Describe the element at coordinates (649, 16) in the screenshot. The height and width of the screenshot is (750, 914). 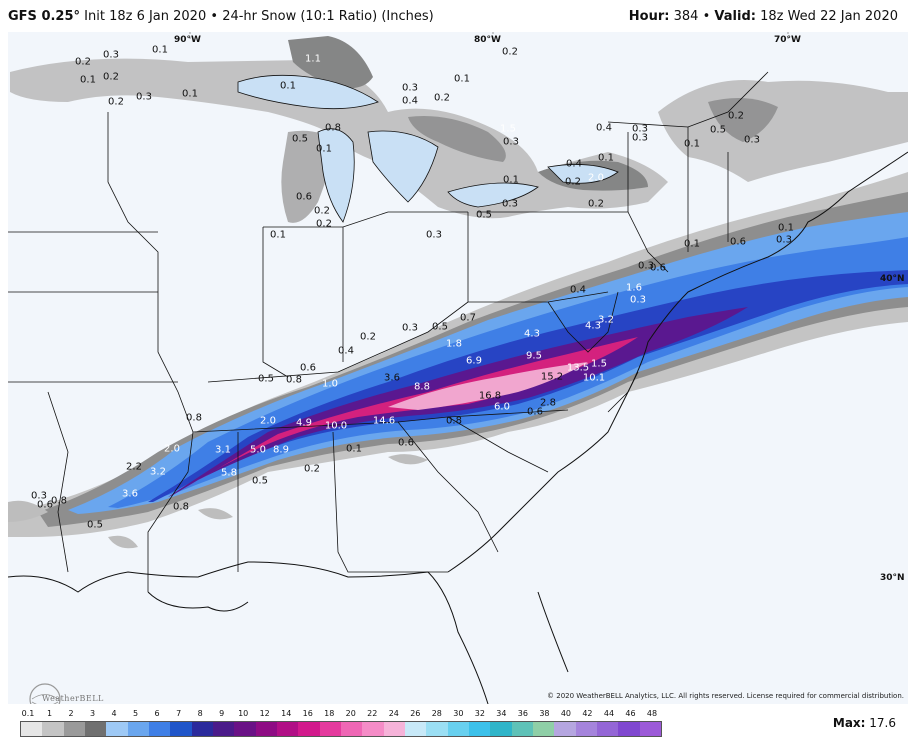
I see `hour-label: Hour:` at that location.